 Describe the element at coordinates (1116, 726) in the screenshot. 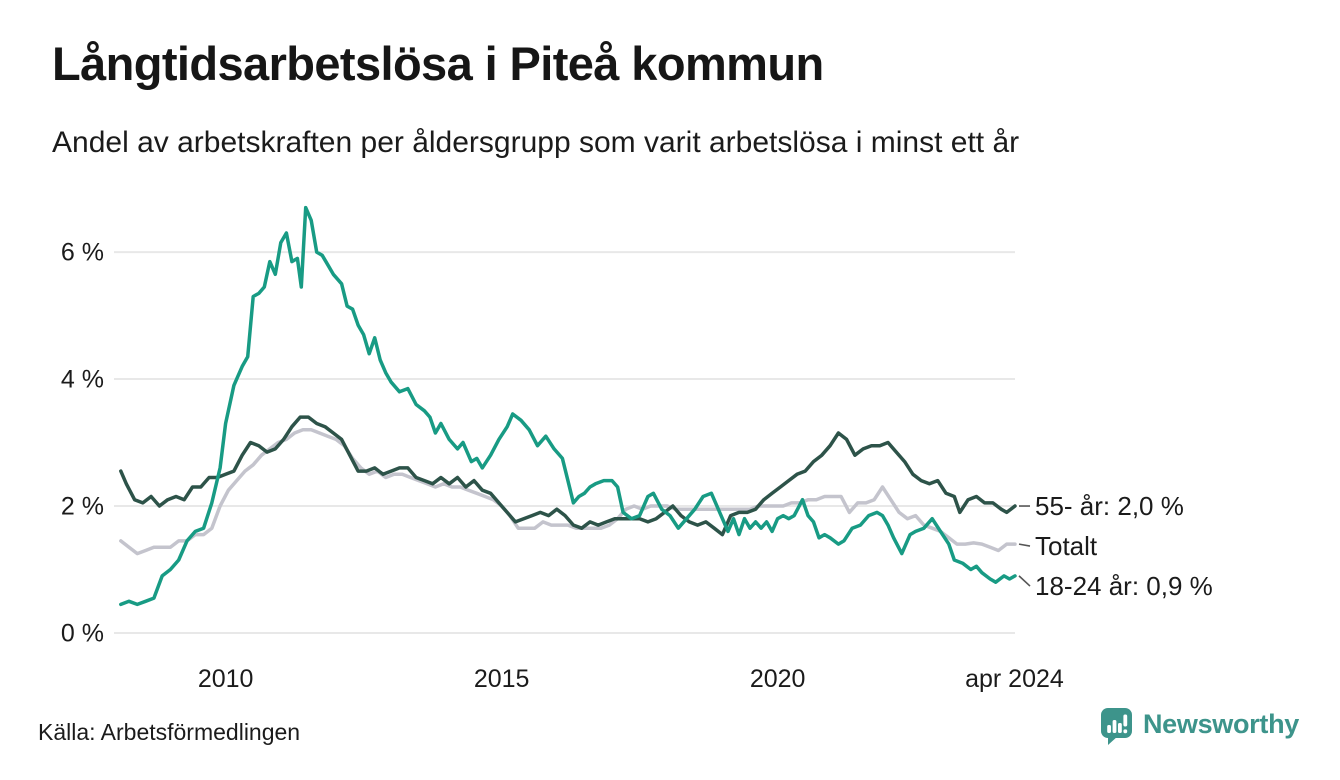

I see `newsworthy-bubble-icon` at that location.